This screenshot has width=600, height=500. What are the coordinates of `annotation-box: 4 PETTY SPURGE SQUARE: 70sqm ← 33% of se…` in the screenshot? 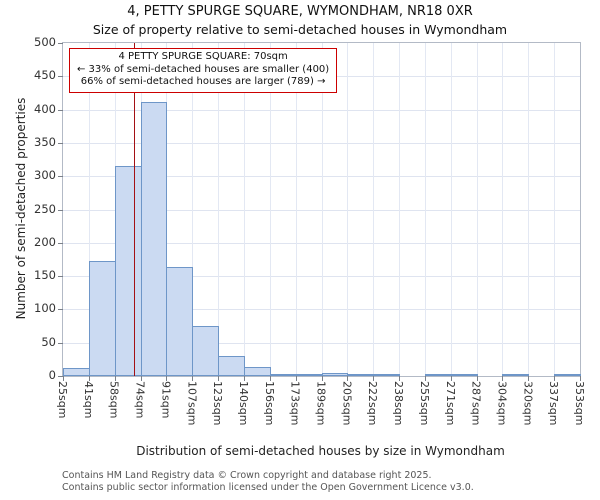 It's located at (203, 70).